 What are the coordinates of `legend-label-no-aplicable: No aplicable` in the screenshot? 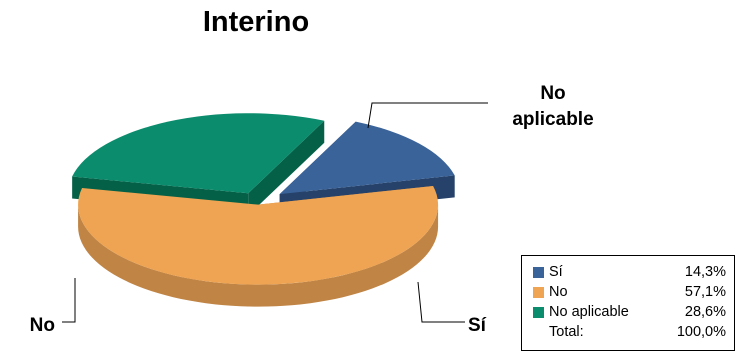 It's located at (589, 312).